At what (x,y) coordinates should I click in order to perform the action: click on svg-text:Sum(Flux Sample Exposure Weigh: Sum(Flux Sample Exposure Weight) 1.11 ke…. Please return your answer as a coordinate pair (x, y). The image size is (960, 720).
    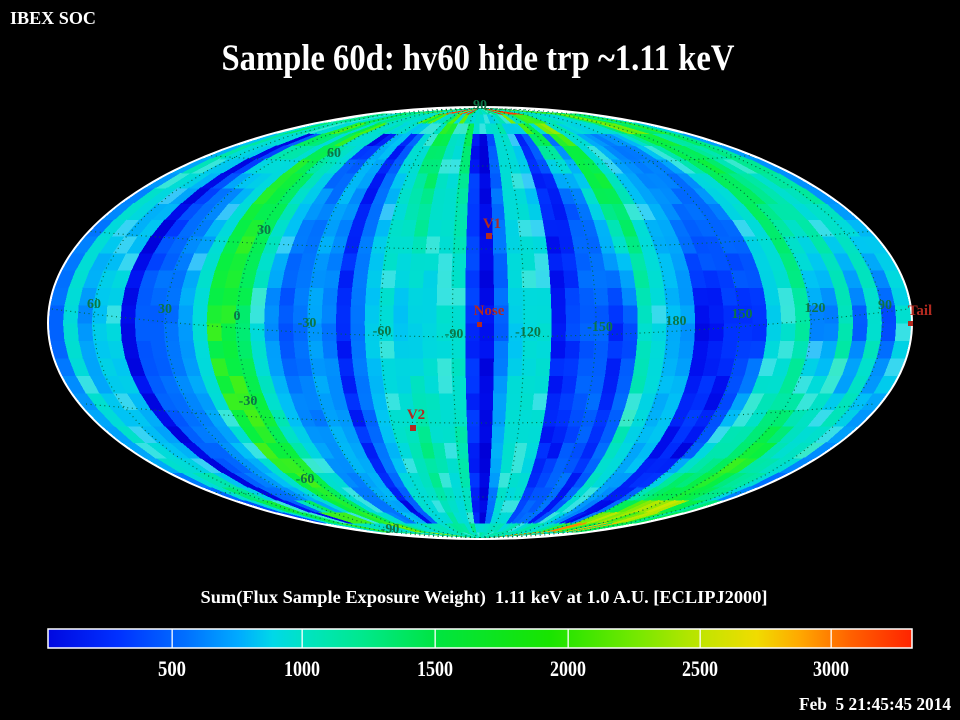
    Looking at the image, I should click on (484, 597).